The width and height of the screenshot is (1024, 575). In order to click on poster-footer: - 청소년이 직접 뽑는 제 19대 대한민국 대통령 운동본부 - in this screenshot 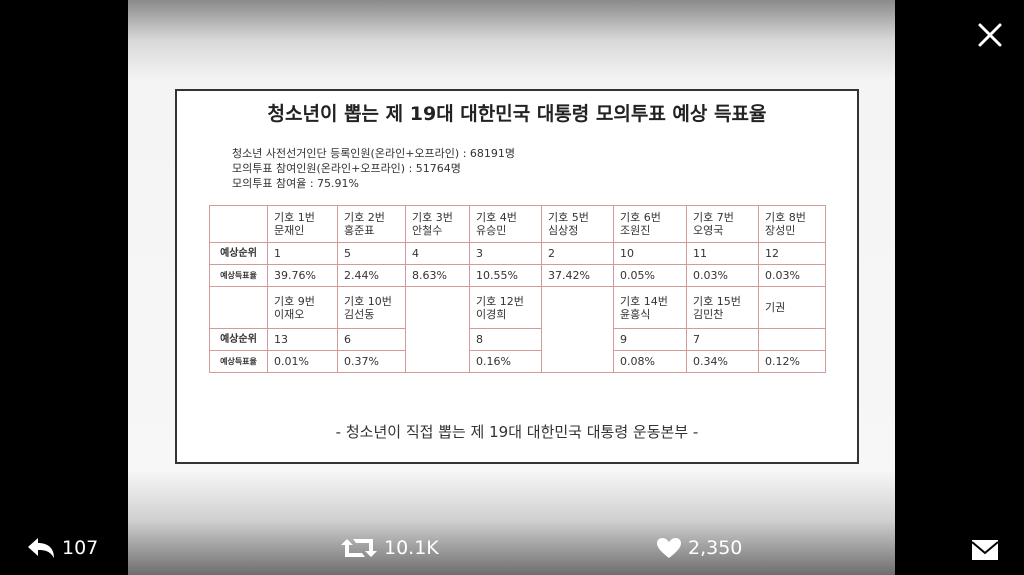, I will do `click(517, 432)`.